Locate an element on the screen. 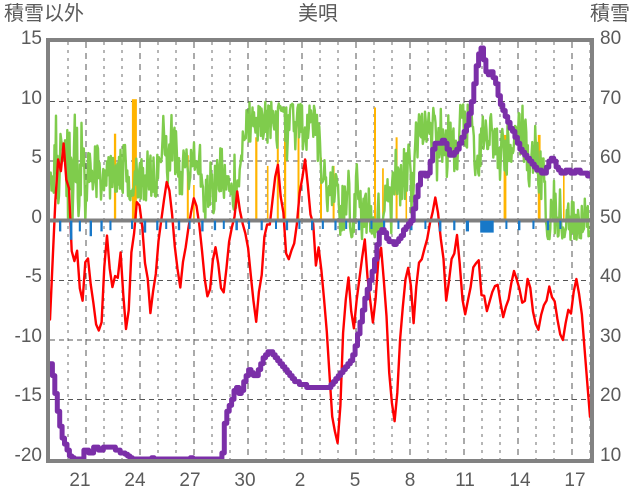 This screenshot has height=501, width=636. y-tick-right: 70 is located at coordinates (611, 98).